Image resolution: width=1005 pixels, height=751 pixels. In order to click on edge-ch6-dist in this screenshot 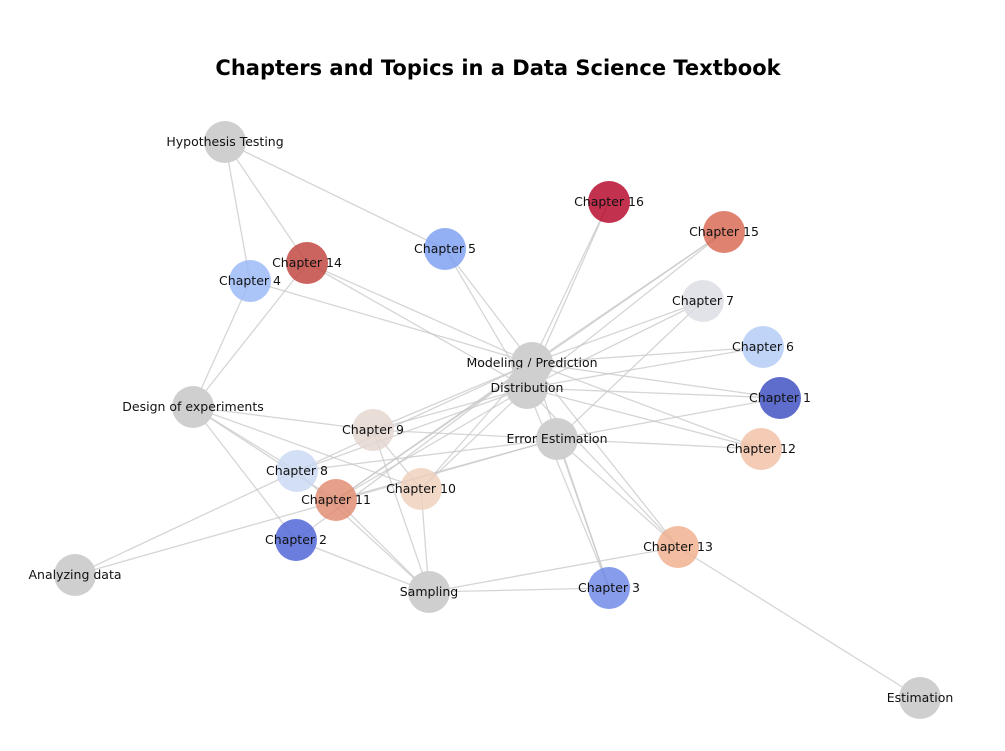, I will do `click(645, 367)`.